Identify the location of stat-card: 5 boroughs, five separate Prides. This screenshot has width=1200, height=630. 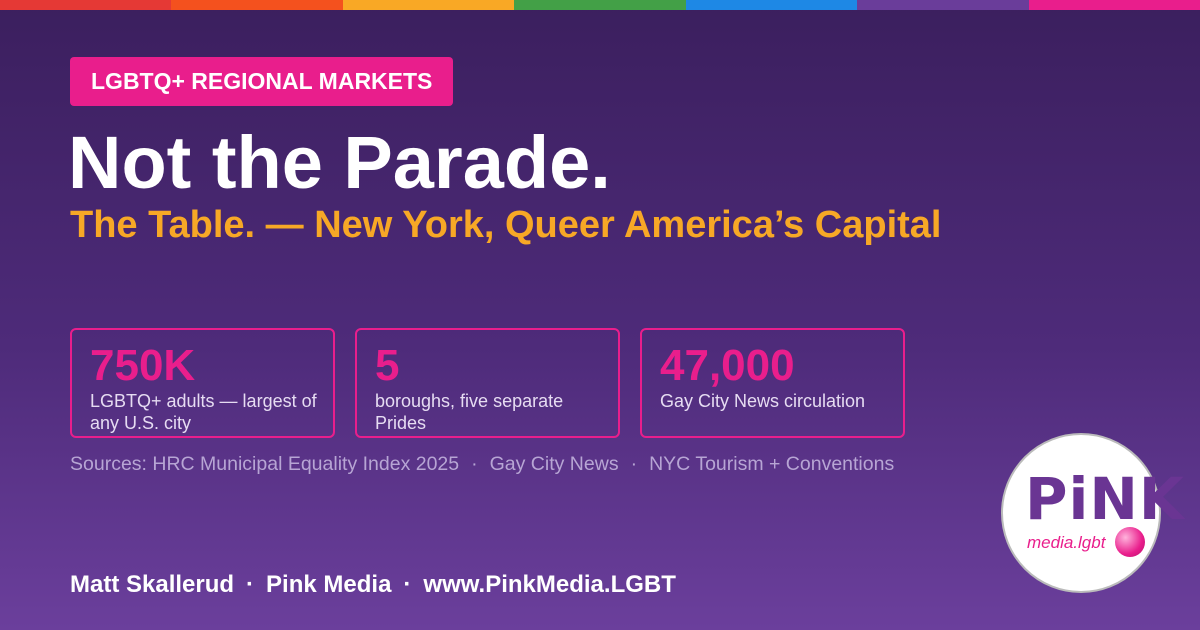
(487, 383).